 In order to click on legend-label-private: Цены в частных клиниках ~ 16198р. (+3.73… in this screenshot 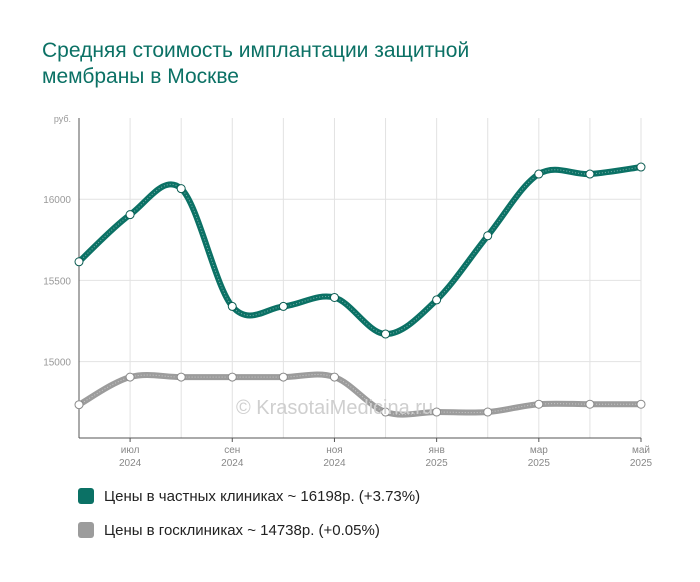, I will do `click(262, 496)`.